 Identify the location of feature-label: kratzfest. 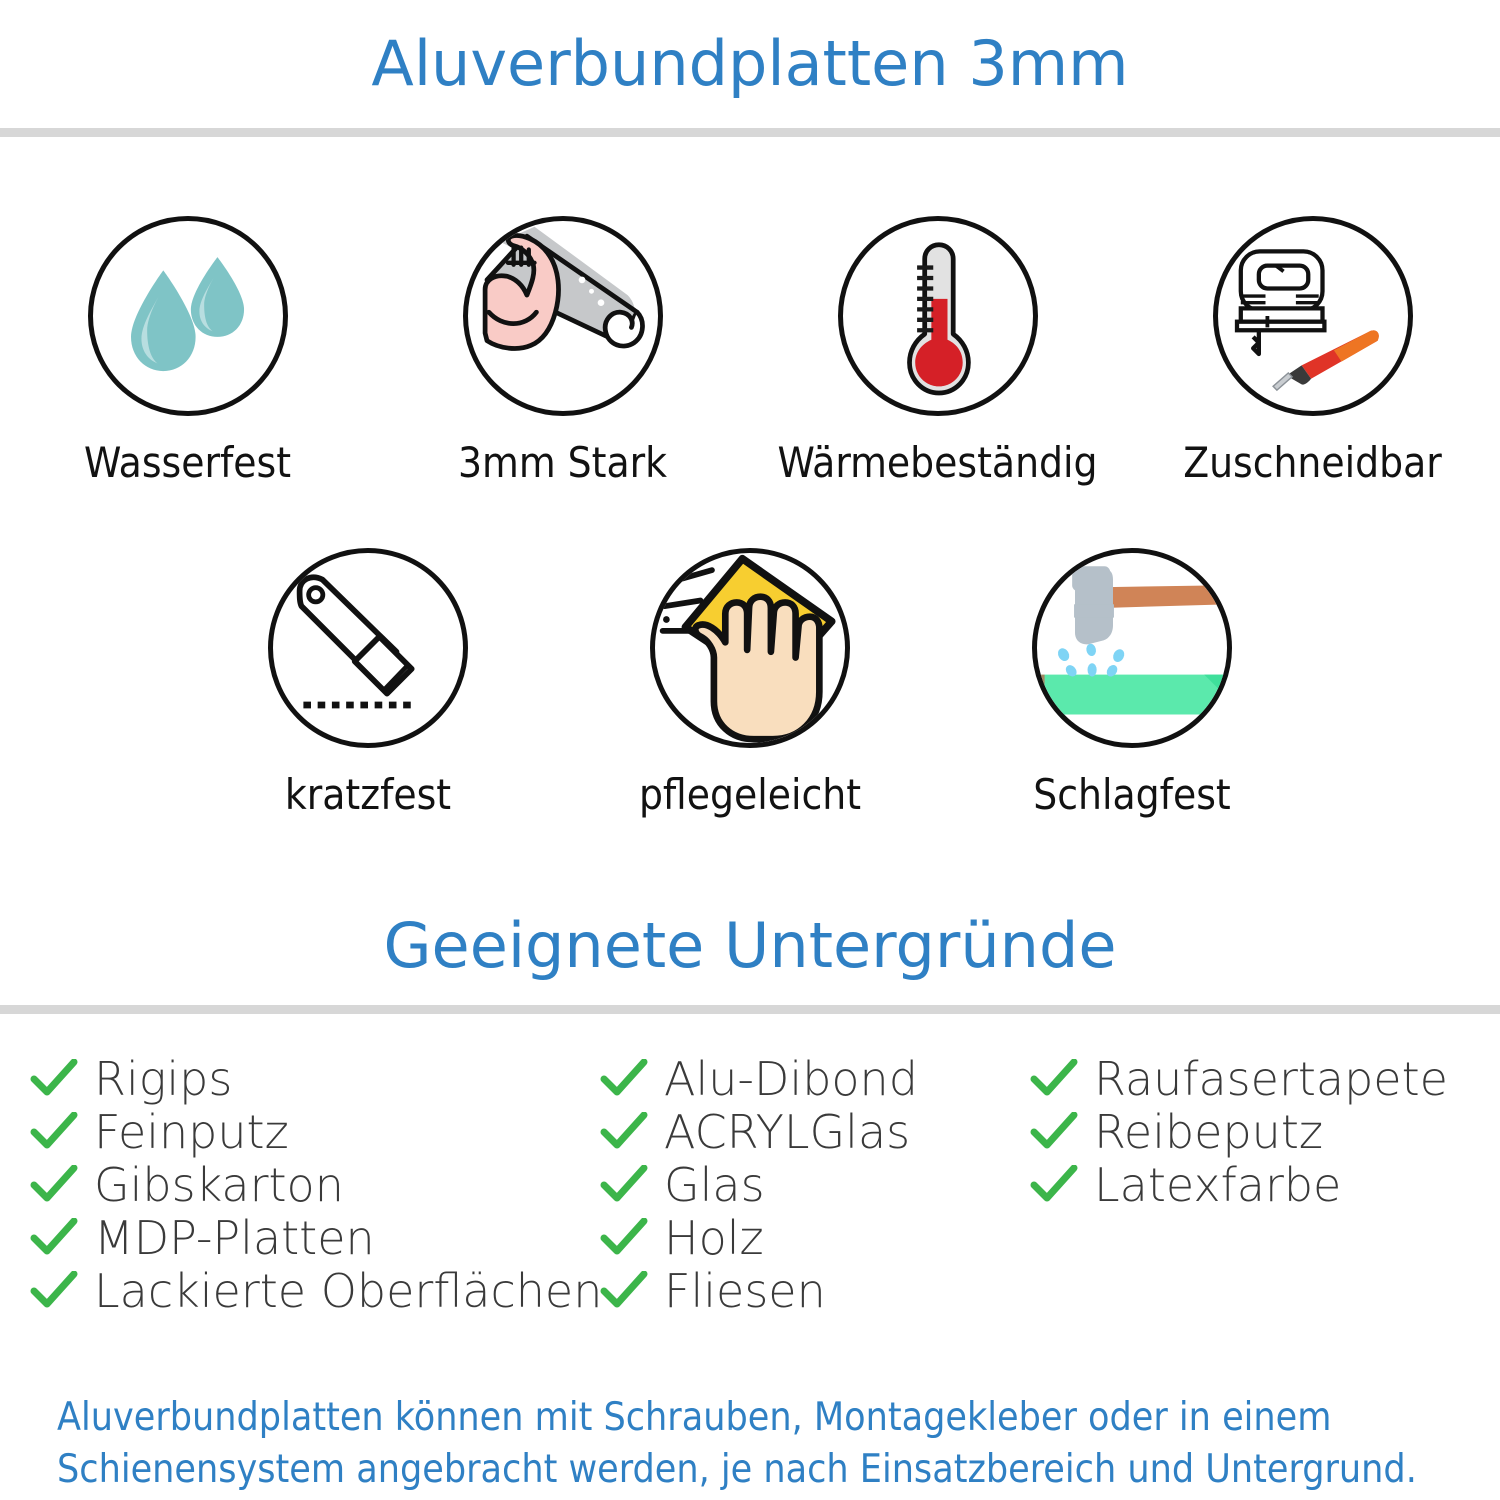
(368, 794).